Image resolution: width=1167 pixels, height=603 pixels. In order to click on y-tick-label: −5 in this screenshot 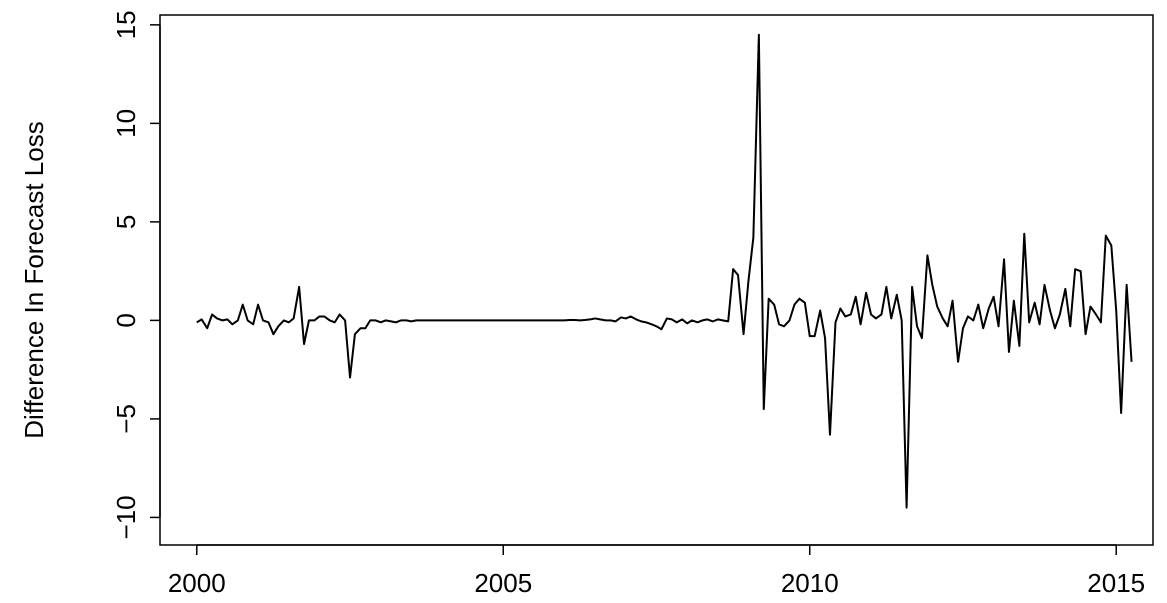, I will do `click(126, 419)`.